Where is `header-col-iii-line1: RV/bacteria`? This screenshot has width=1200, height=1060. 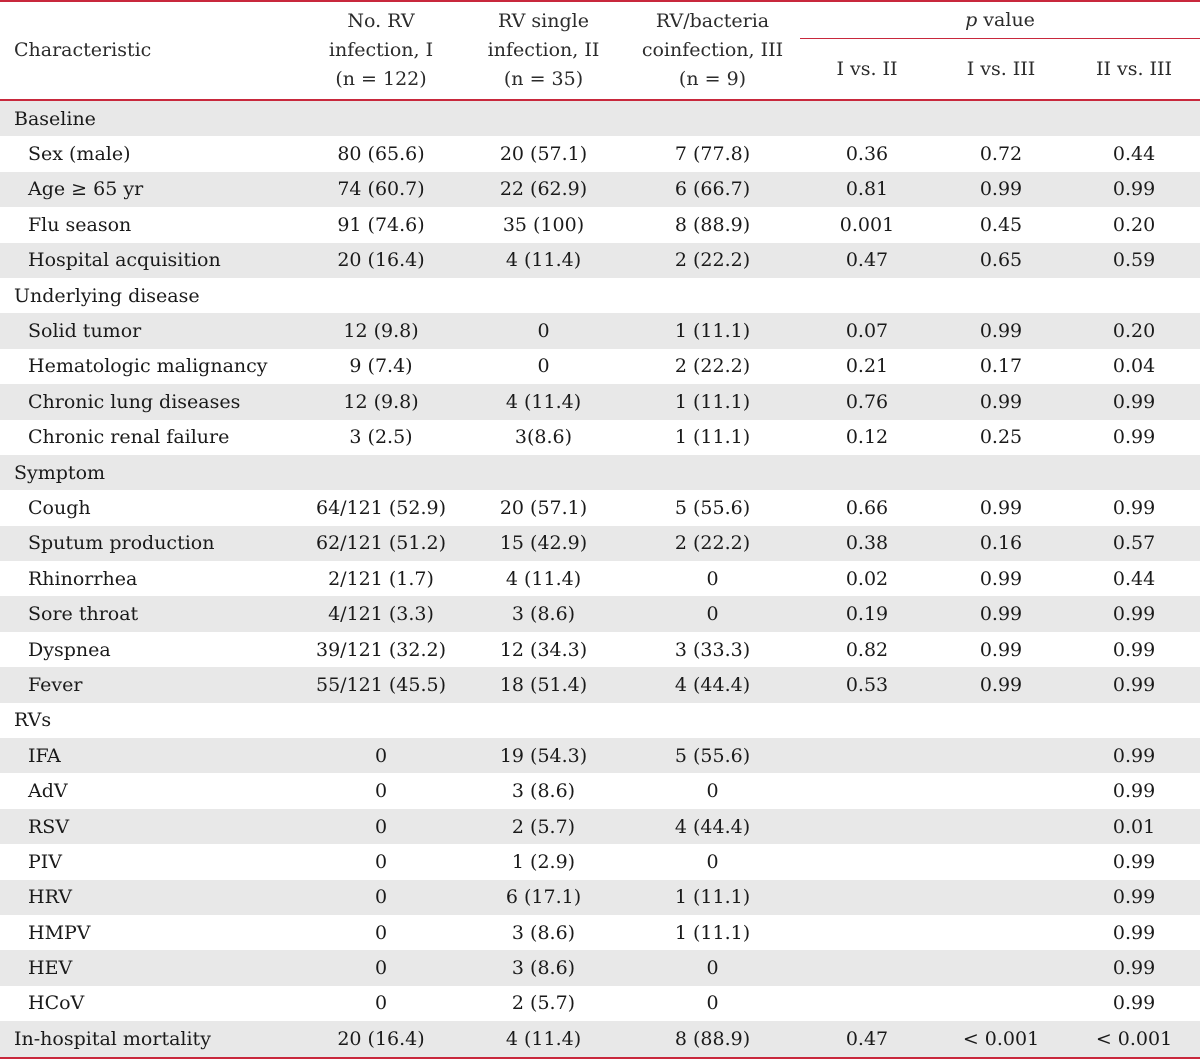
header-col-iii-line1: RV/bacteria is located at coordinates (712, 21).